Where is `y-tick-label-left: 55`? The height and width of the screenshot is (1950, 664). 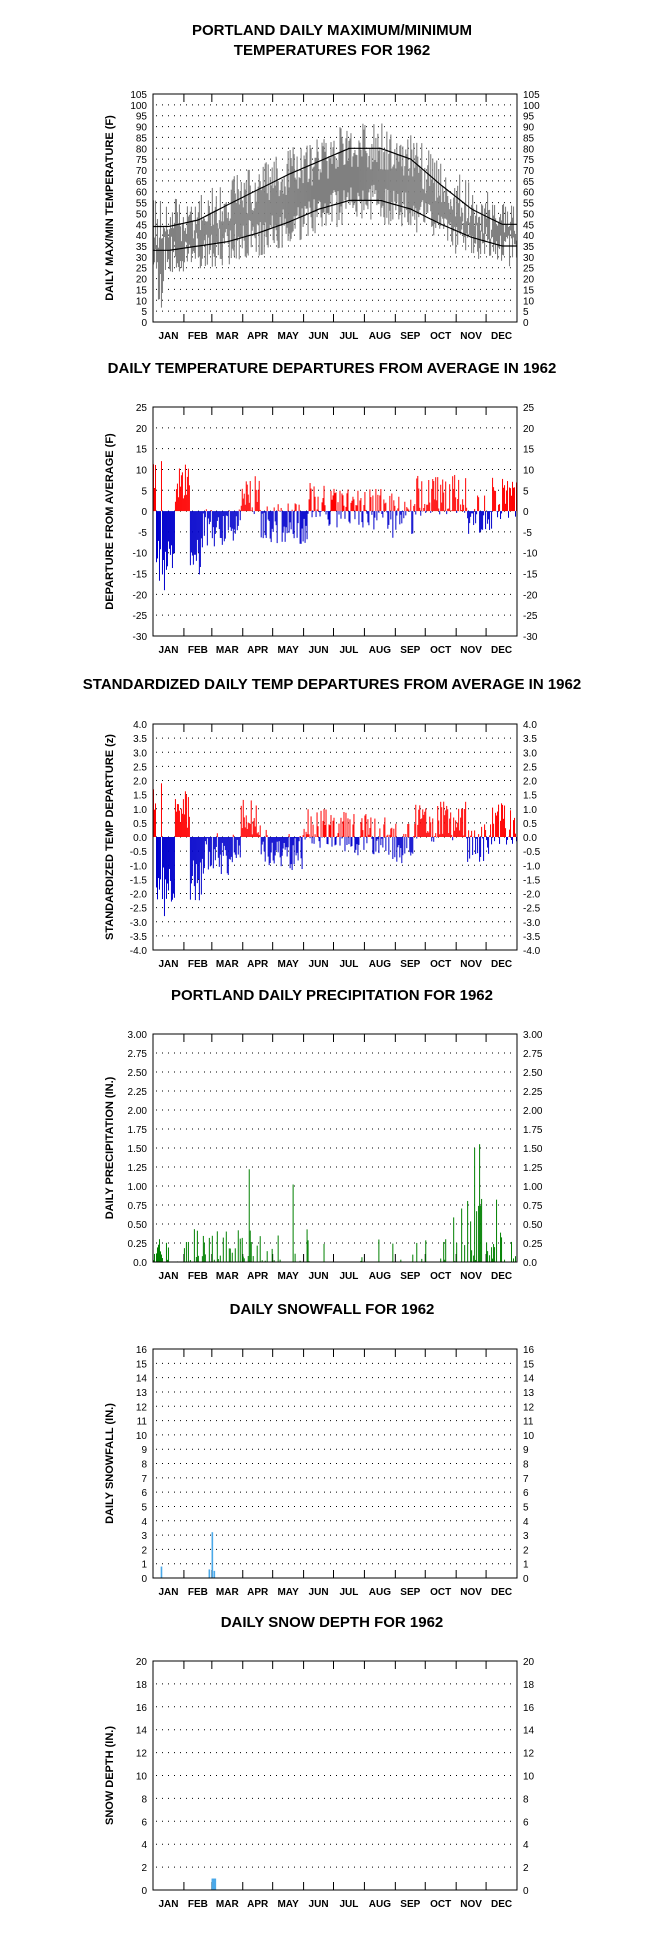
y-tick-label-left: 55 is located at coordinates (142, 204).